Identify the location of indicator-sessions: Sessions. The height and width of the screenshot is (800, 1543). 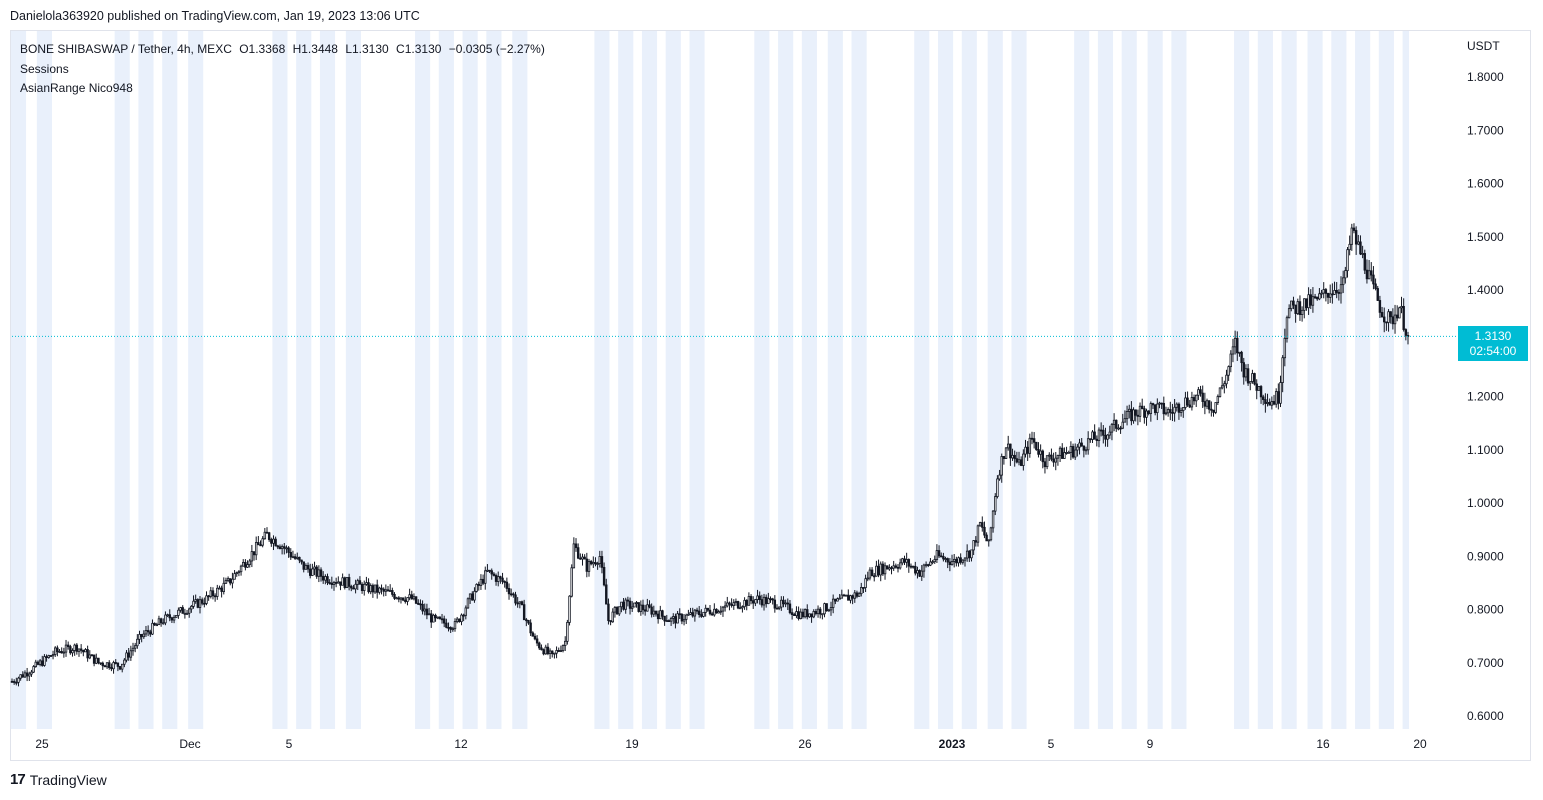
(44, 68).